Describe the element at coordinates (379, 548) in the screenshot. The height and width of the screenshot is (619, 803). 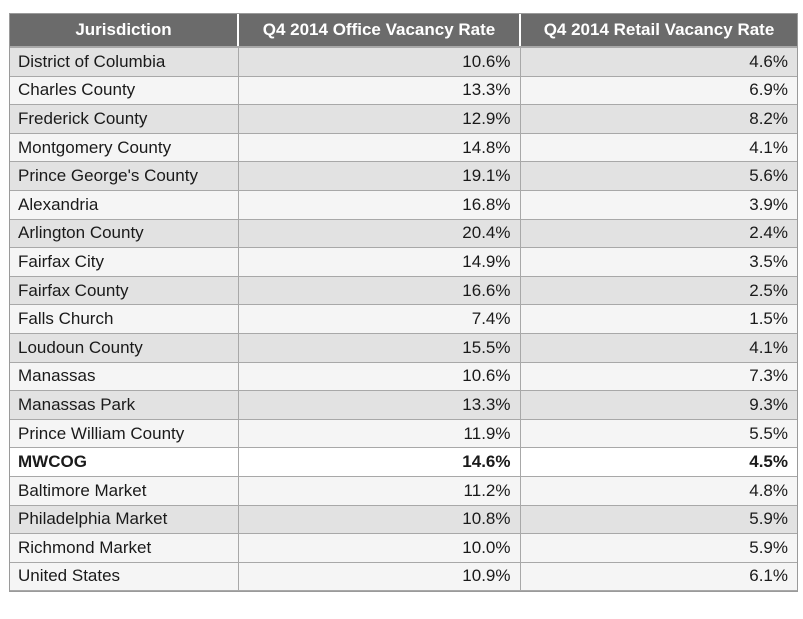
I see `cell-office-vacancy-rate: 10.0%` at that location.